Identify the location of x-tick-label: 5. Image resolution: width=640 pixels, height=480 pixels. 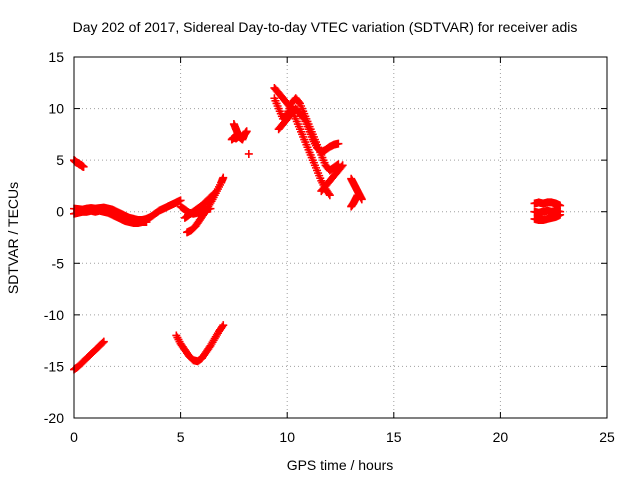
(181, 437).